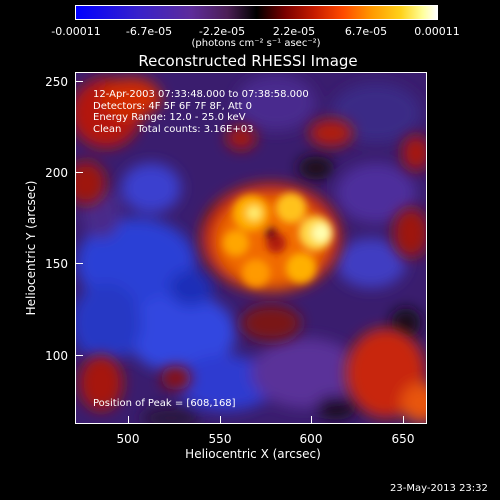 The image size is (500, 500). I want to click on y-tick-label: 250, so click(56, 82).